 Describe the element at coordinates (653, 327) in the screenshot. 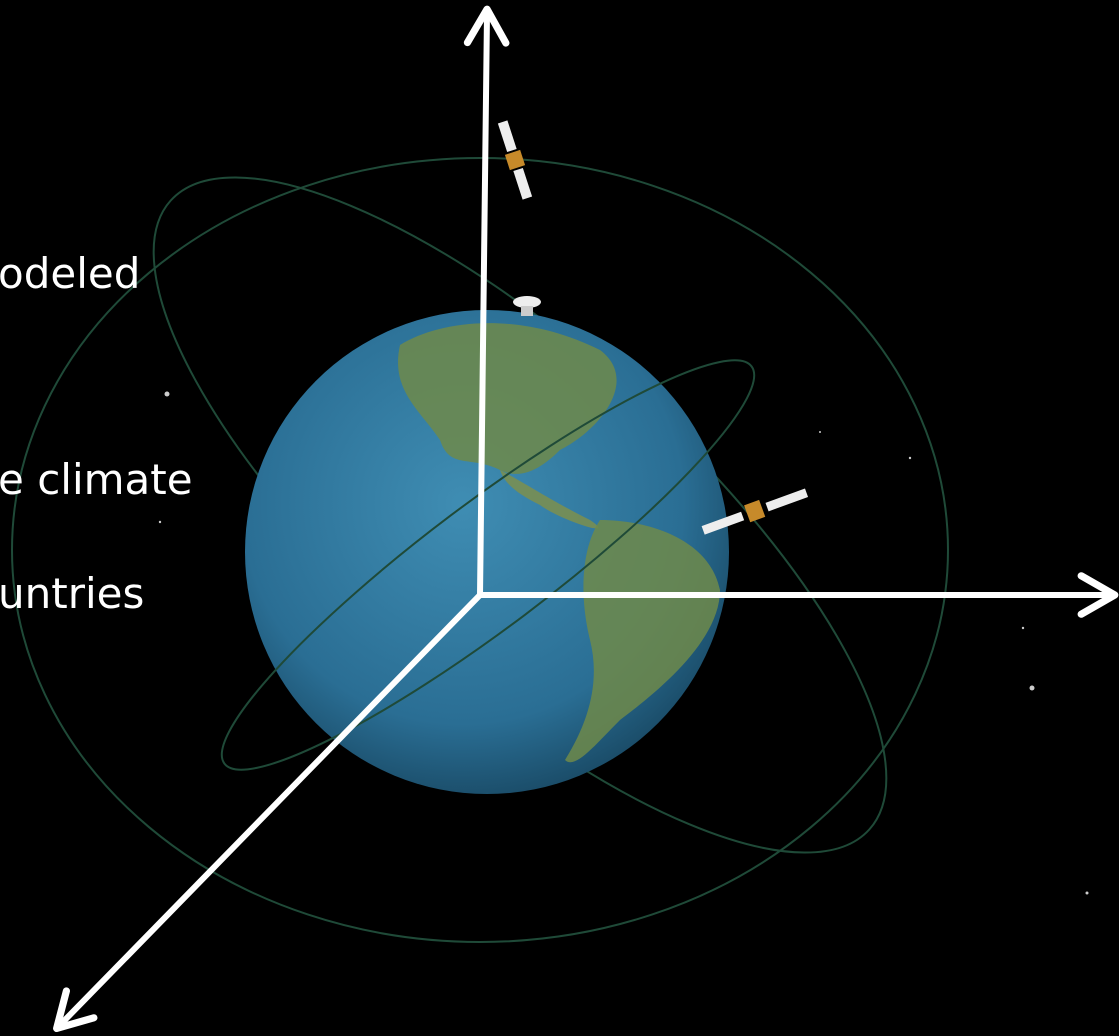

I see `satellites` at that location.